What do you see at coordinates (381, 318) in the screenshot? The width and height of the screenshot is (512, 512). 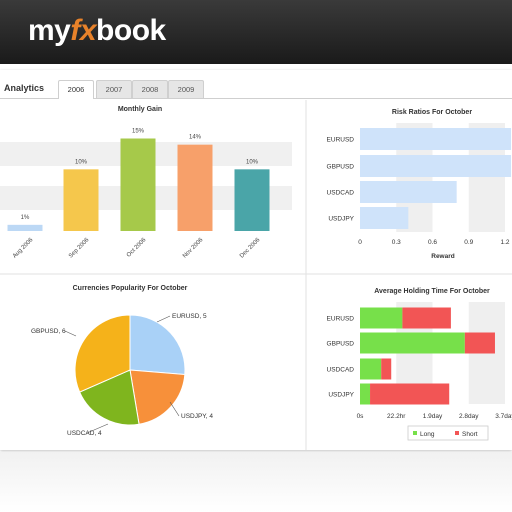 I see `bar-eurusd-long` at bounding box center [381, 318].